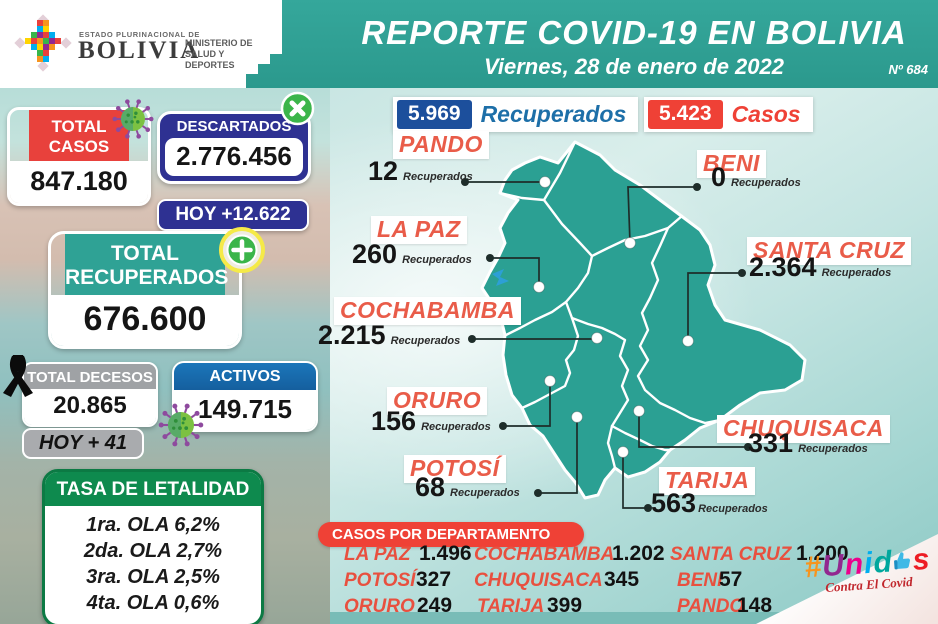  What do you see at coordinates (766, 114) in the screenshot?
I see `daily-casos-label: Casos` at bounding box center [766, 114].